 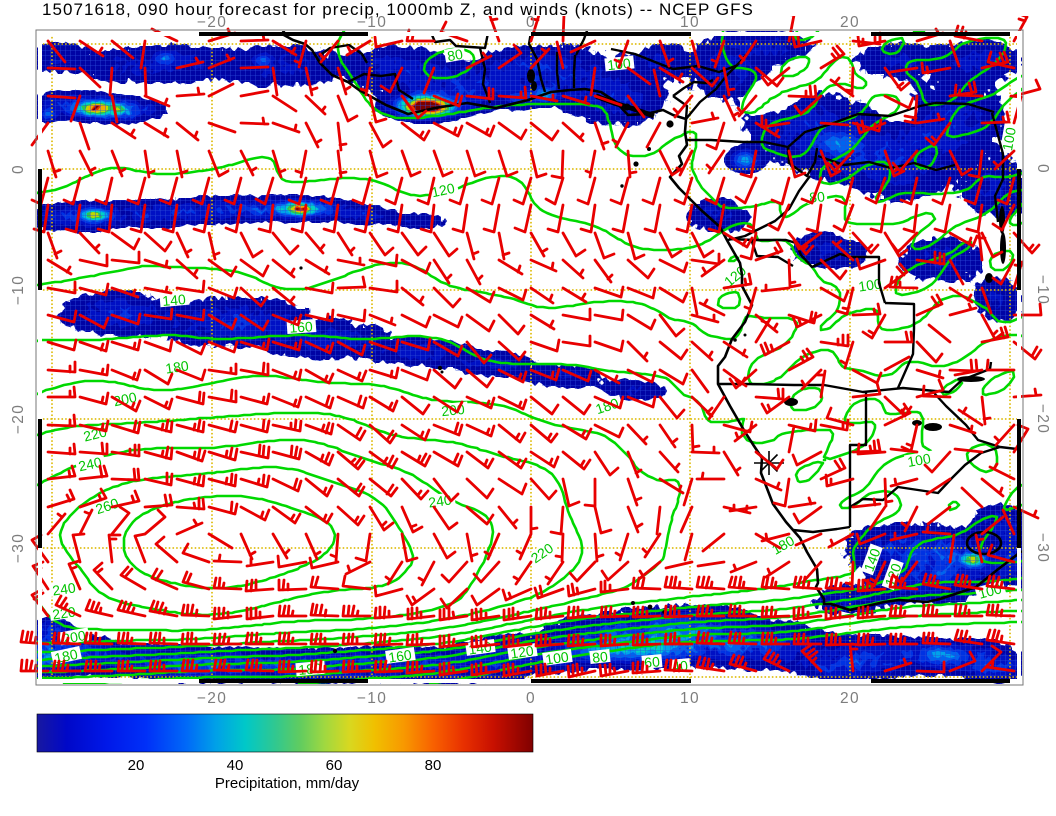 I want to click on svg-text: 40, so click(x=235, y=765).